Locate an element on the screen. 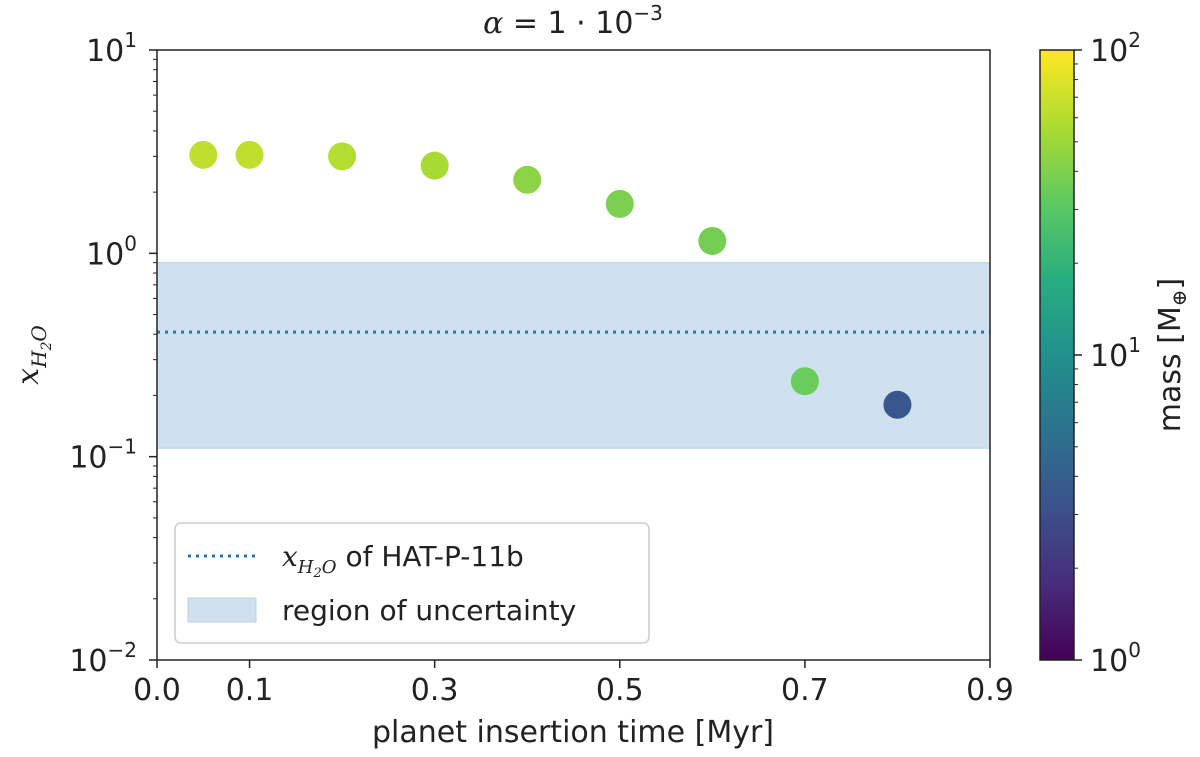  y-axis-label: xH2O is located at coordinates (33, 355).